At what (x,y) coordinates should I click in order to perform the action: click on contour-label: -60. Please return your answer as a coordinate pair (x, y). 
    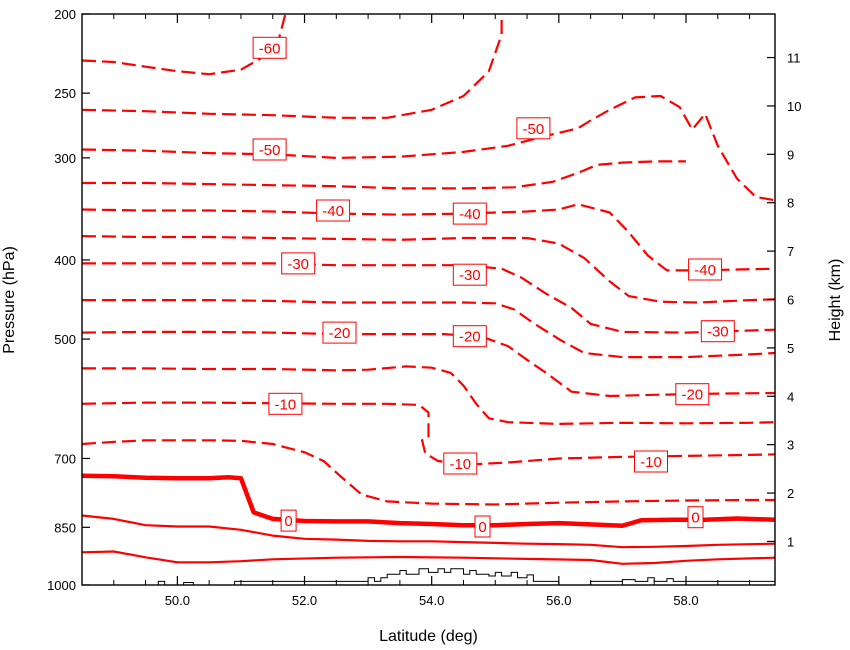
    Looking at the image, I should click on (269, 47).